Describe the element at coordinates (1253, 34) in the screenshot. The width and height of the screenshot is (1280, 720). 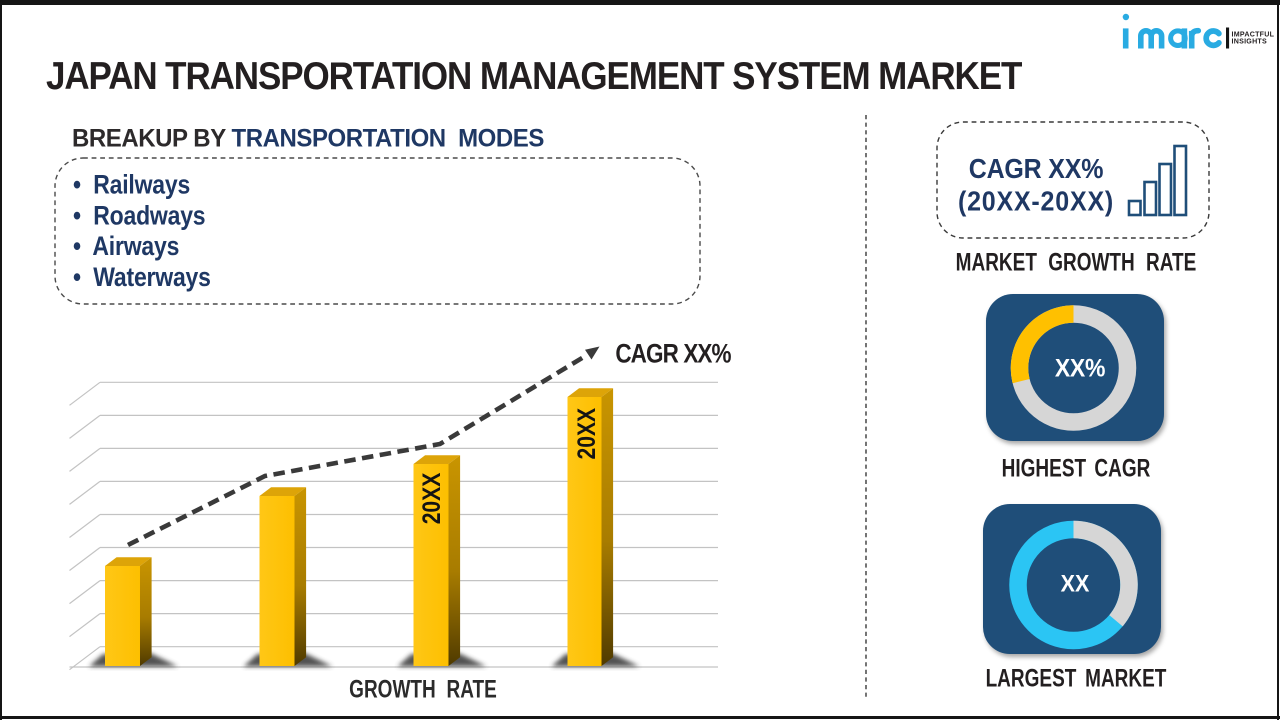
I see `svg-text: IMPACTFUL` at that location.